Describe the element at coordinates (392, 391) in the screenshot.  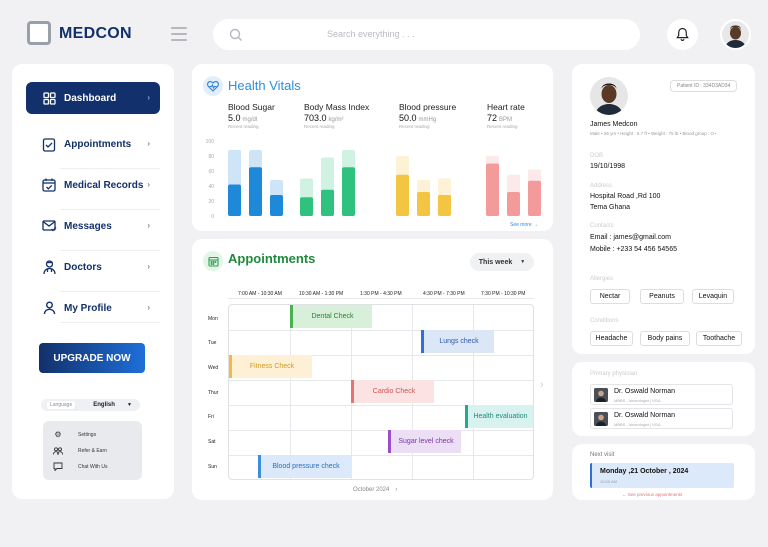
I see `appointment-cardio-check: Cardio Check` at that location.